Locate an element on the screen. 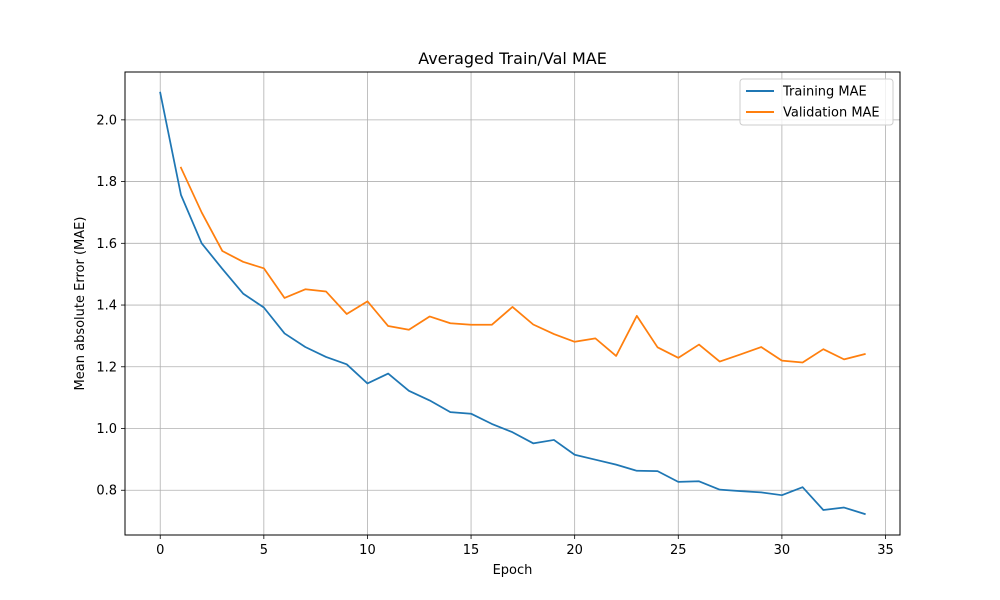 The image size is (1000, 600). legend-label-training: Training MAE is located at coordinates (824, 92).